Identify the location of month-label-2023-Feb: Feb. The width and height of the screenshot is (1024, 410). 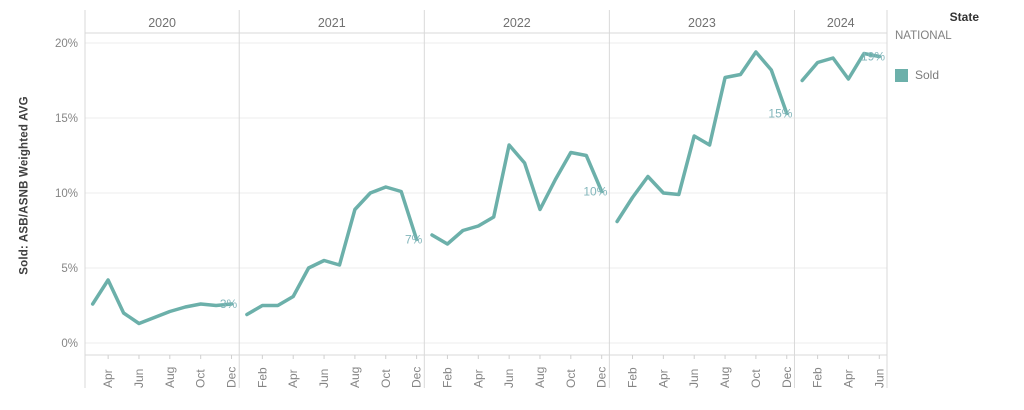
(633, 377).